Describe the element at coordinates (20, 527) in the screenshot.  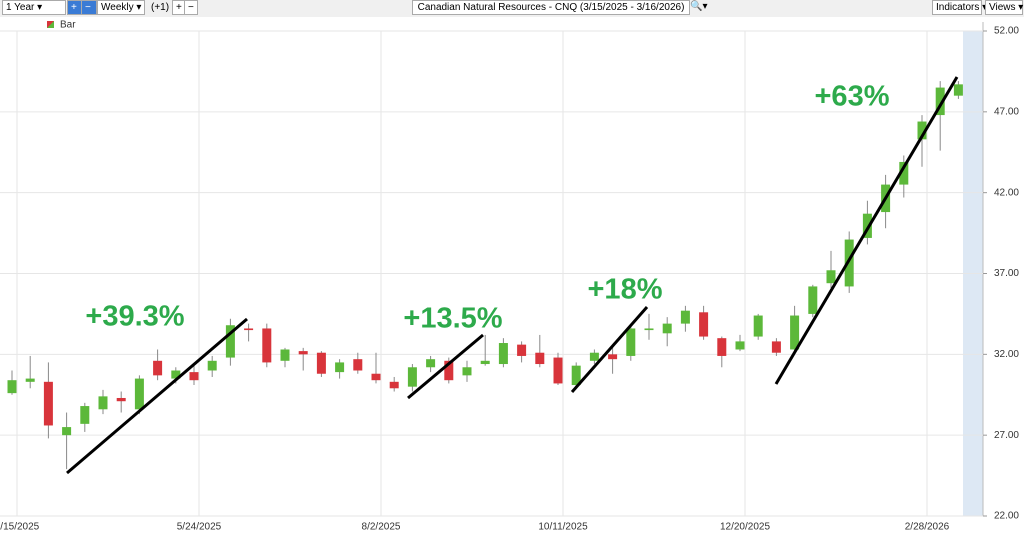
I see `x-tick-label: 3/15/2025` at that location.